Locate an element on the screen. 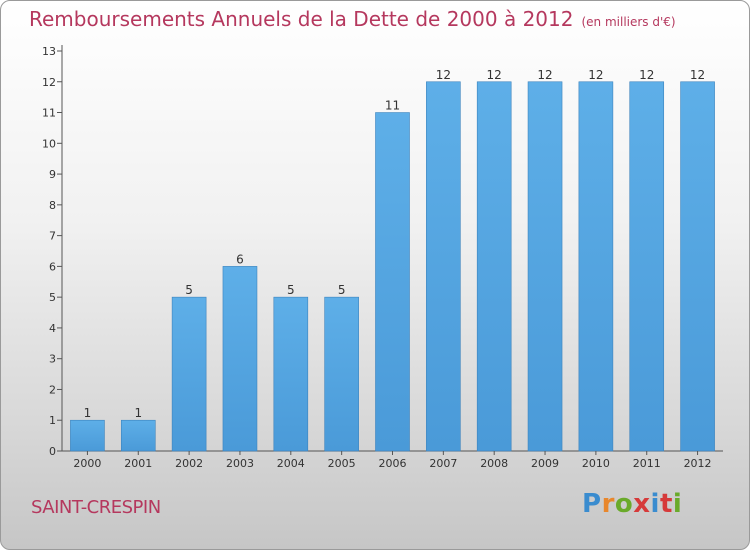 Image resolution: width=750 pixels, height=550 pixels. brand-logo: Proxiti is located at coordinates (632, 504).